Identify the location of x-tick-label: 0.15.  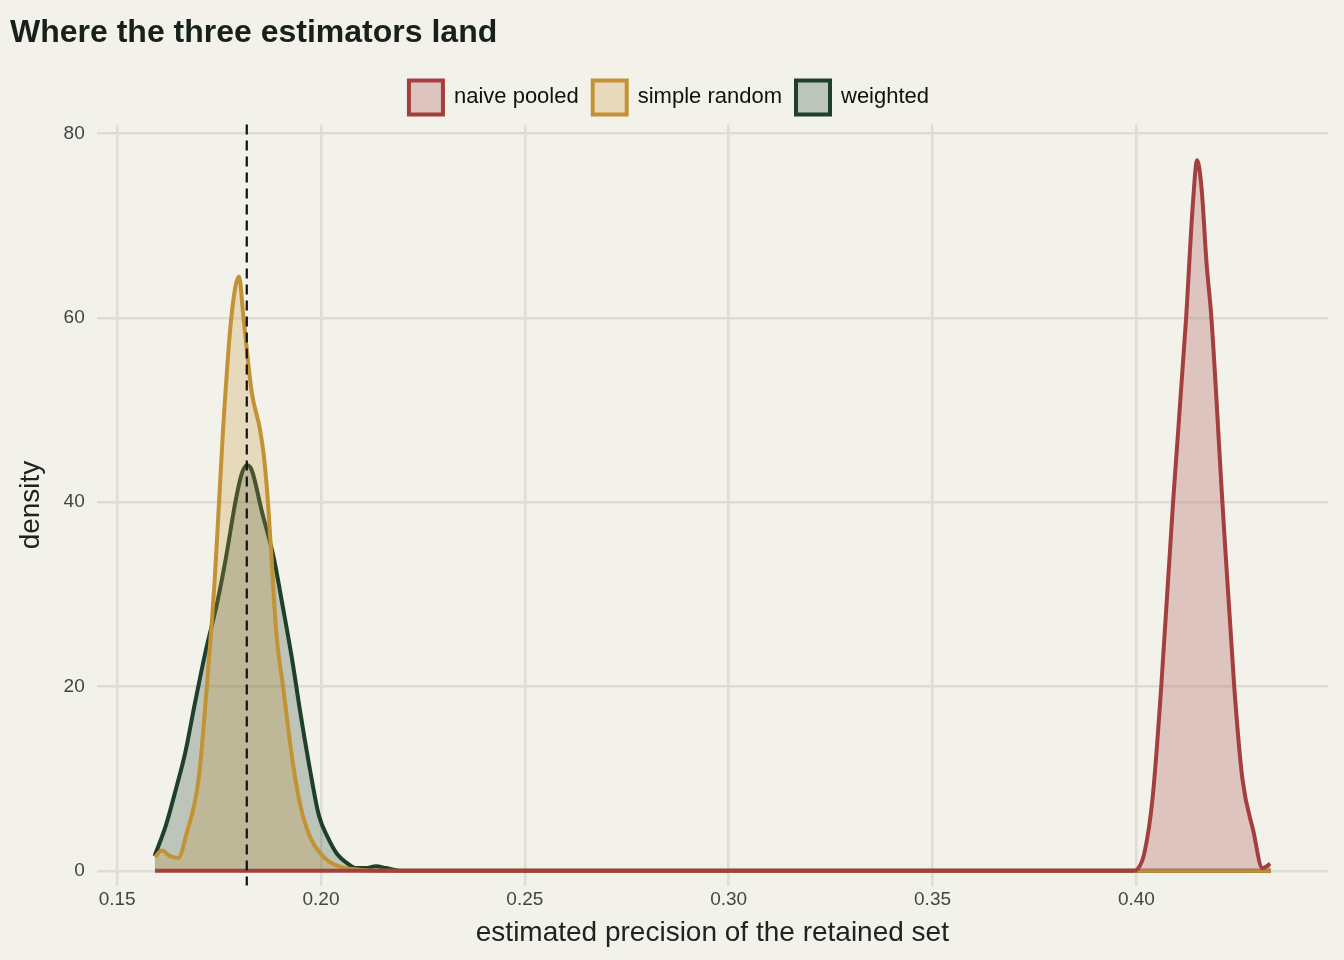
(117, 899).